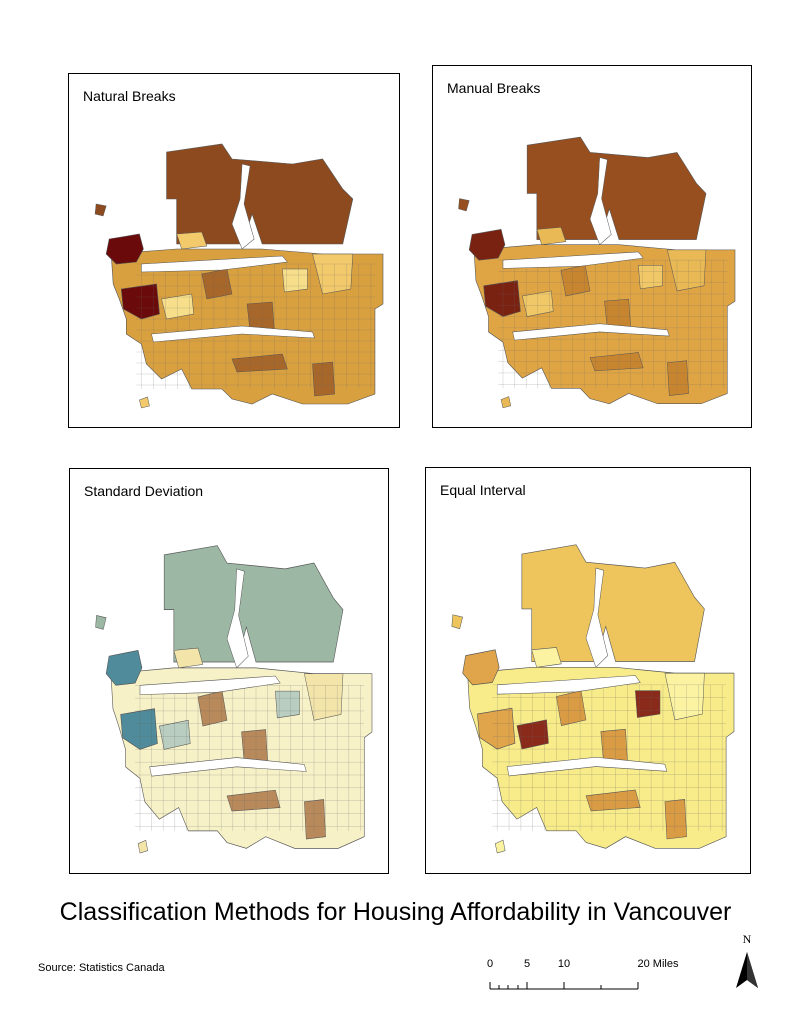  What do you see at coordinates (490, 964) in the screenshot?
I see `scale-tick-label: 0` at bounding box center [490, 964].